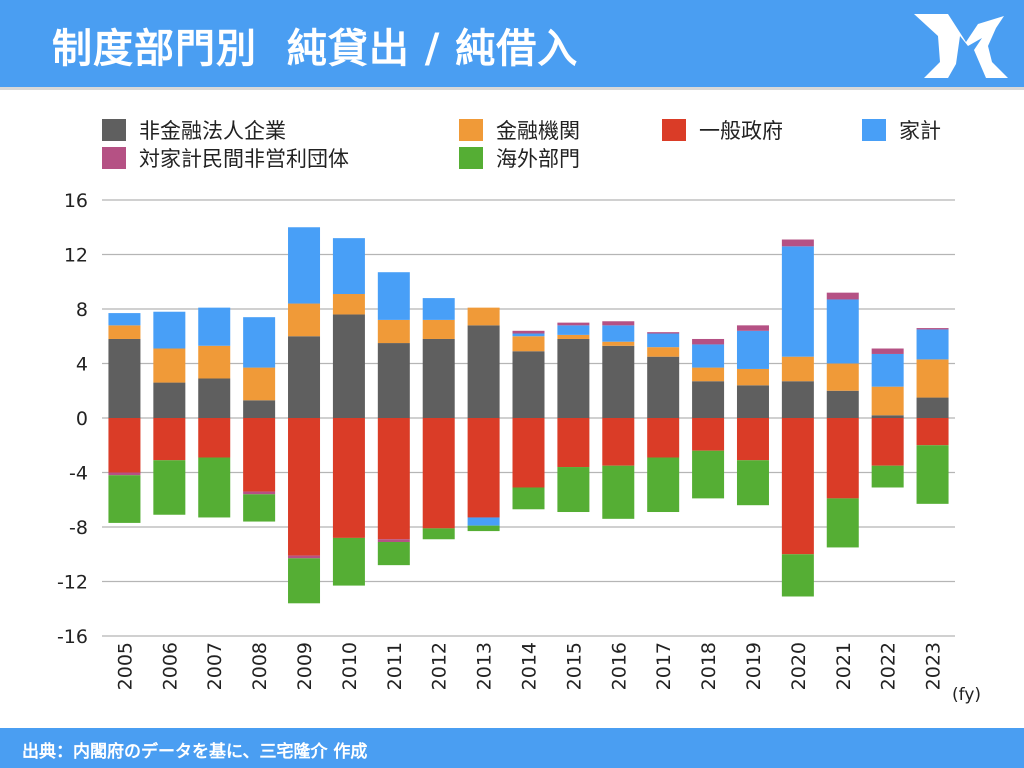 The height and width of the screenshot is (768, 1024). What do you see at coordinates (574, 666) in the screenshot?
I see `x-tick-label: 2015` at bounding box center [574, 666].